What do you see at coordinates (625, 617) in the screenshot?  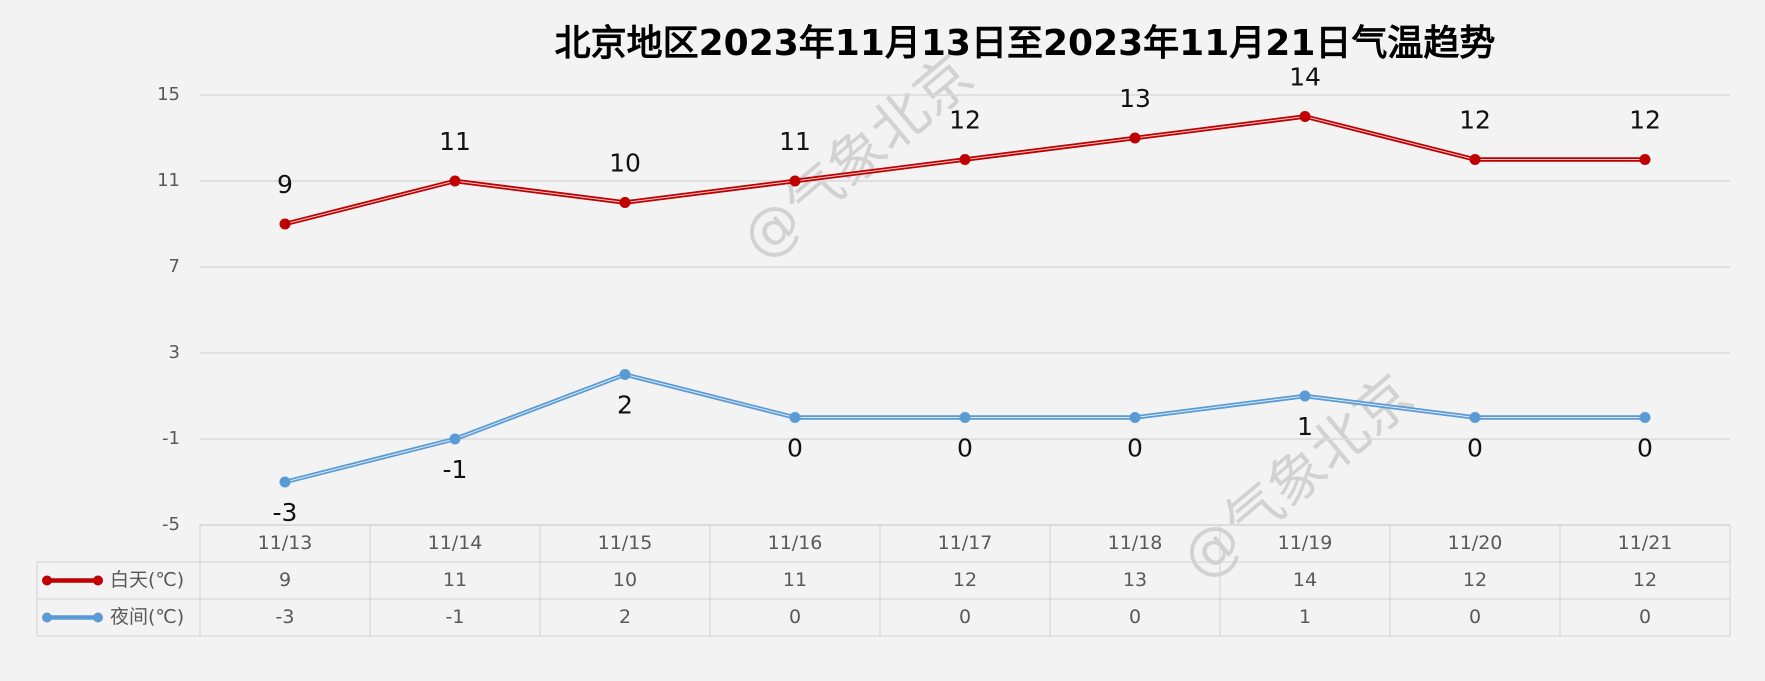 I see `table-value: 2` at bounding box center [625, 617].